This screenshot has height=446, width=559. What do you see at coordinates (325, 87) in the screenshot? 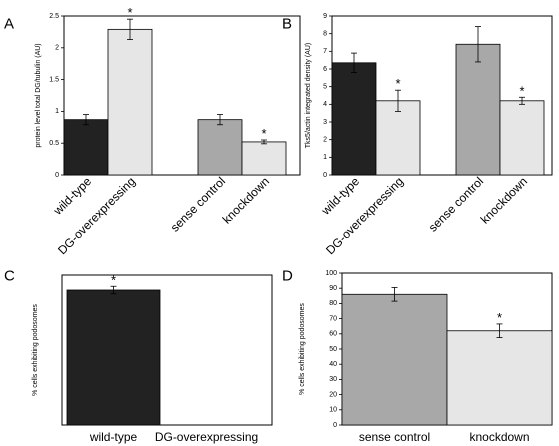
I see `y-tick-label: 5` at bounding box center [325, 87].